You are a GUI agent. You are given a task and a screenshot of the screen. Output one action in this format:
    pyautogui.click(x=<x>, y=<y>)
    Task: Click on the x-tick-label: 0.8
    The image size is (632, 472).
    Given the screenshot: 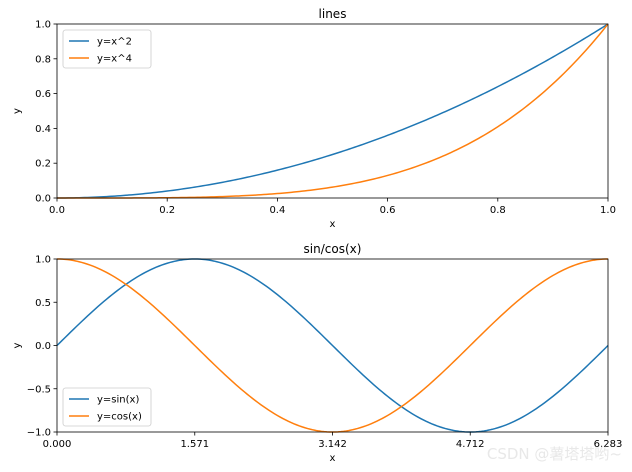 What is the action you would take?
    pyautogui.click(x=498, y=210)
    